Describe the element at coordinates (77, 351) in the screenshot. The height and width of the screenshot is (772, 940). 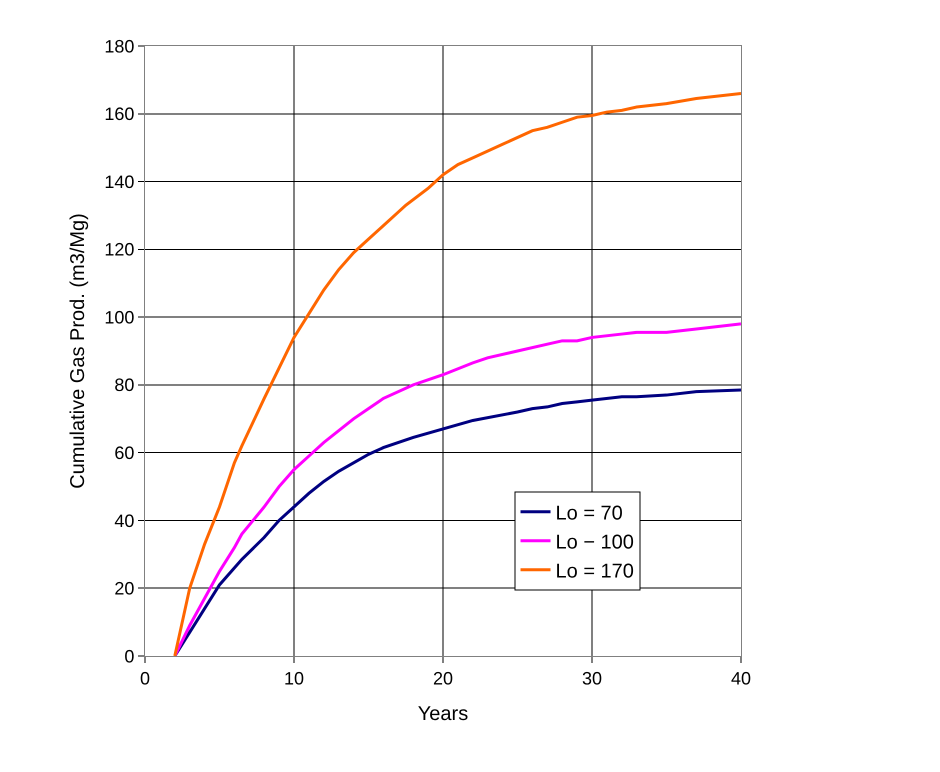
I see `y-axis-title: Cumulative Gas Prod. (m3/Mg)` at that location.